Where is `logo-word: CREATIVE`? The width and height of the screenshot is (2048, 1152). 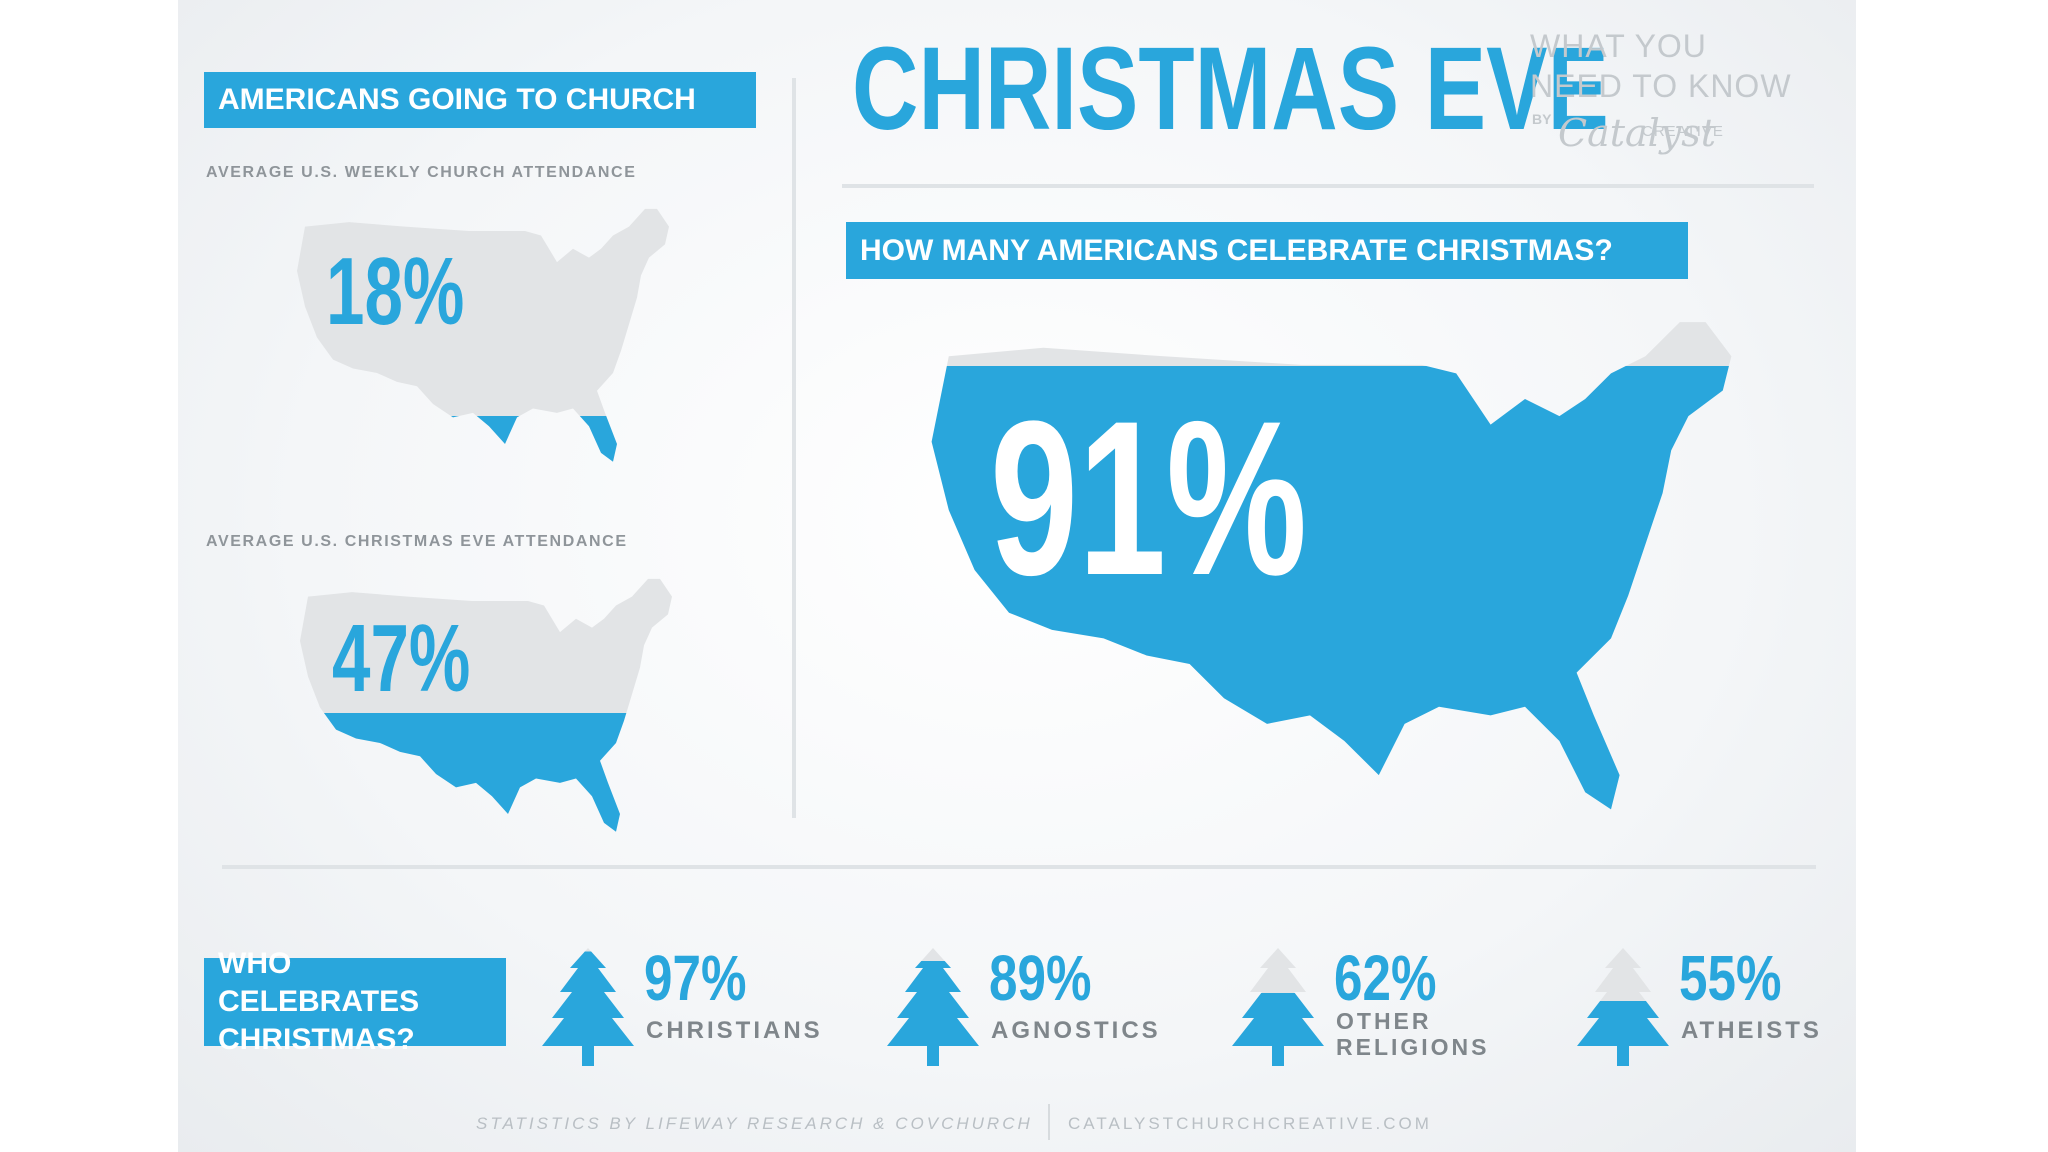
logo-word: CREATIVE is located at coordinates (1683, 131).